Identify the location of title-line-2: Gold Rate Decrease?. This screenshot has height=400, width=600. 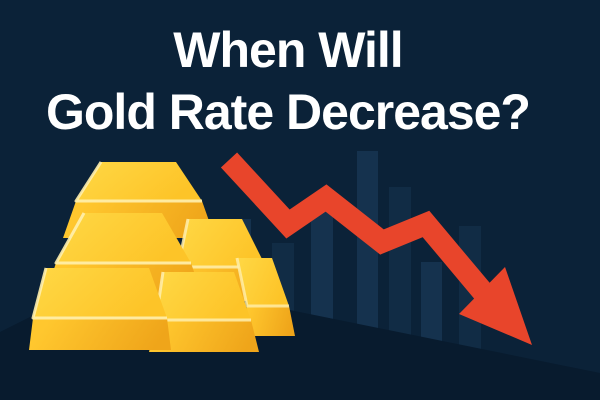
(288, 112).